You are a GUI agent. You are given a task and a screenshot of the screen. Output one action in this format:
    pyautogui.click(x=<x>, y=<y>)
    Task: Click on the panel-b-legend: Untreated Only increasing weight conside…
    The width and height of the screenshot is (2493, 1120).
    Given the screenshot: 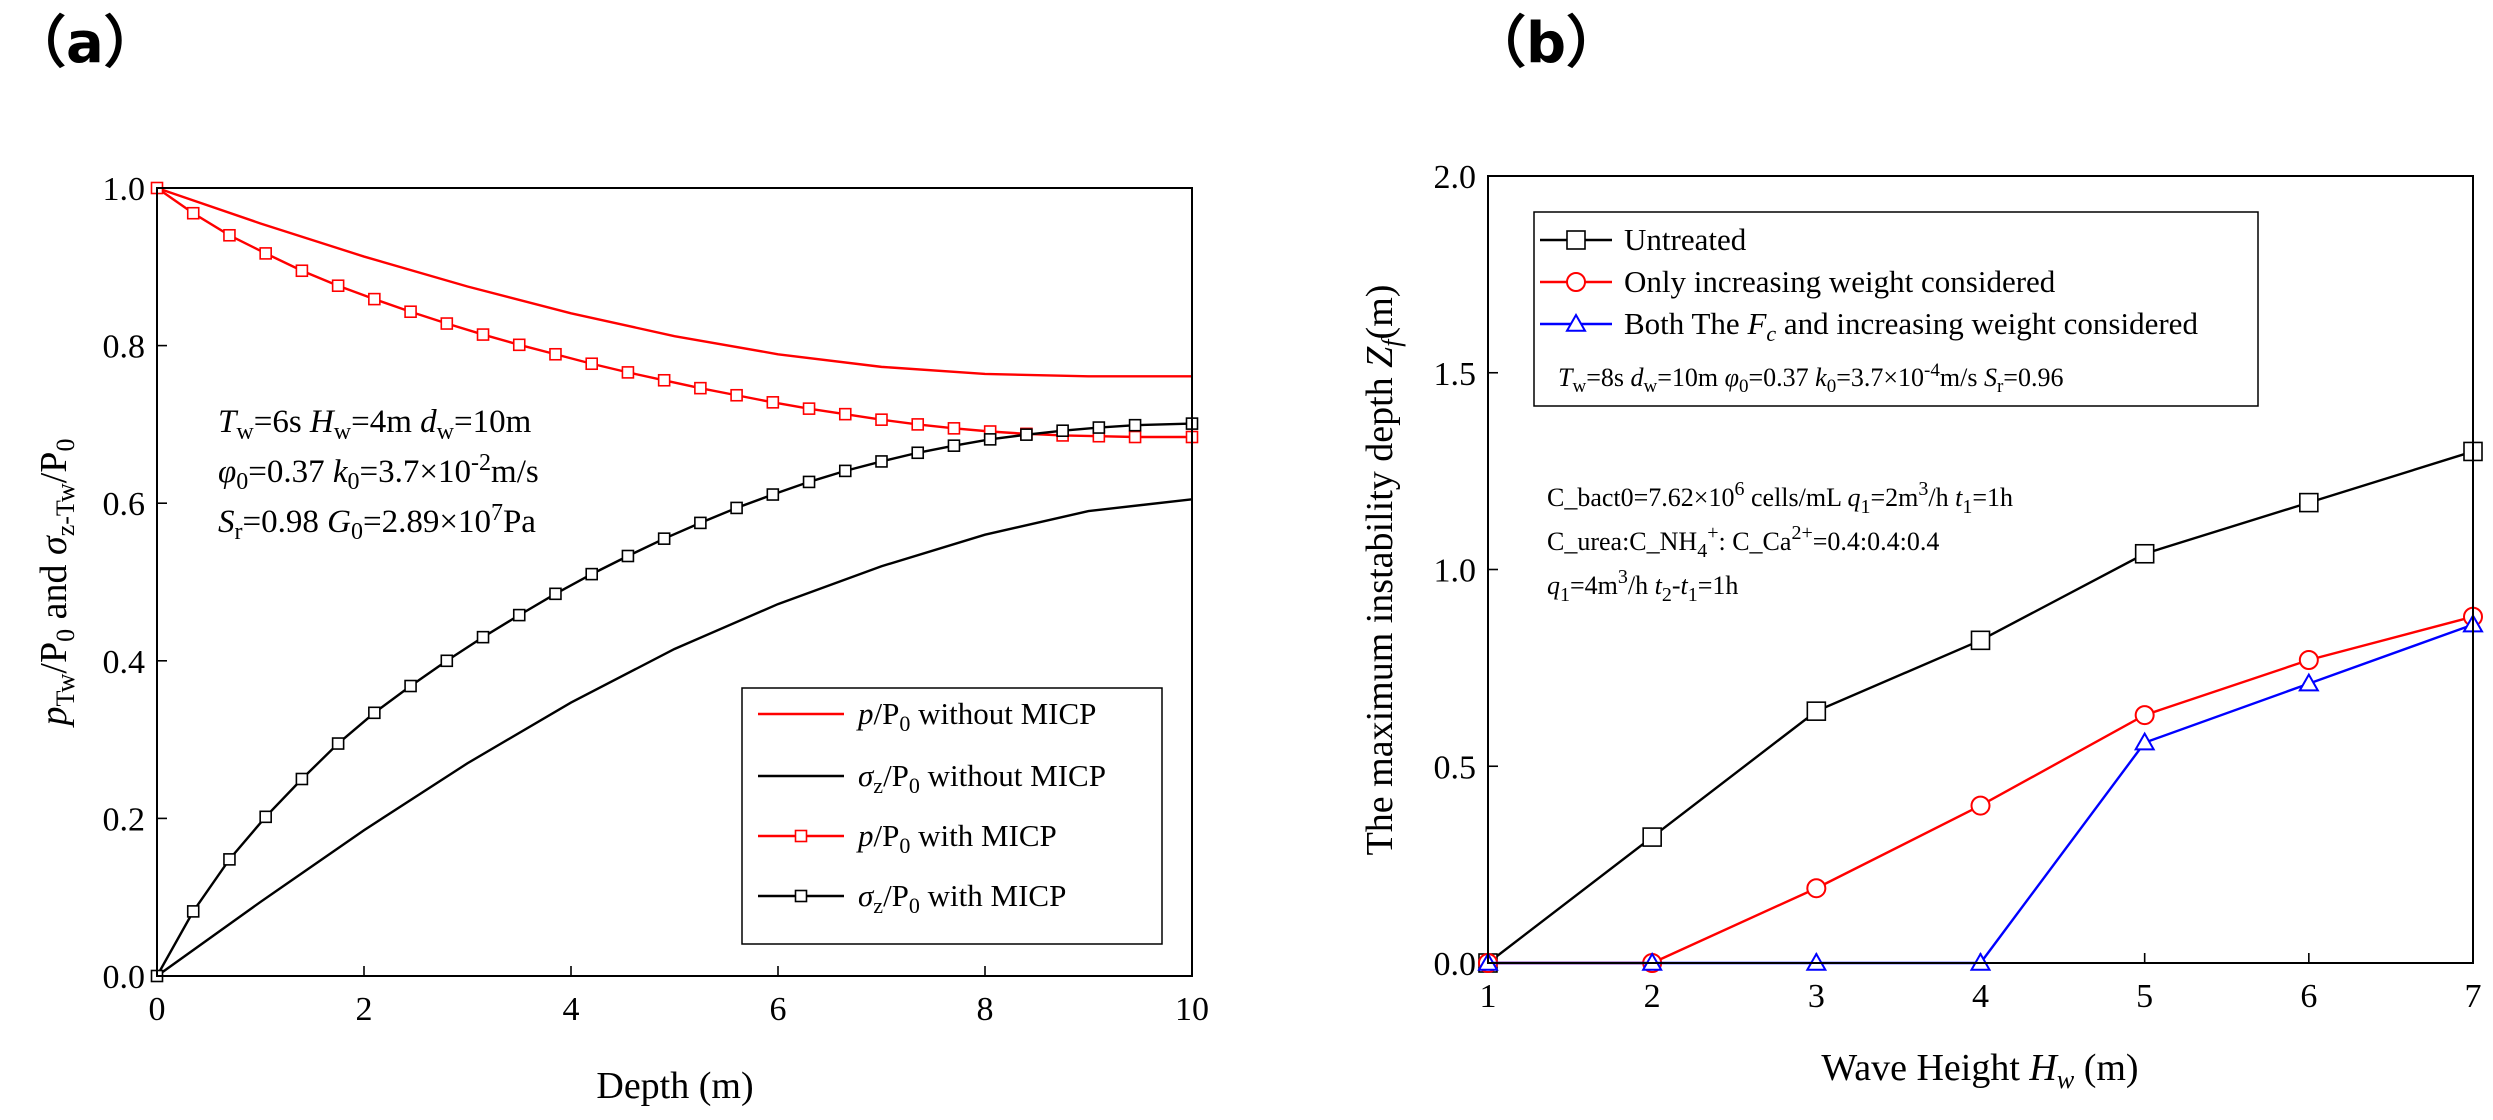 What is the action you would take?
    pyautogui.click(x=1896, y=309)
    